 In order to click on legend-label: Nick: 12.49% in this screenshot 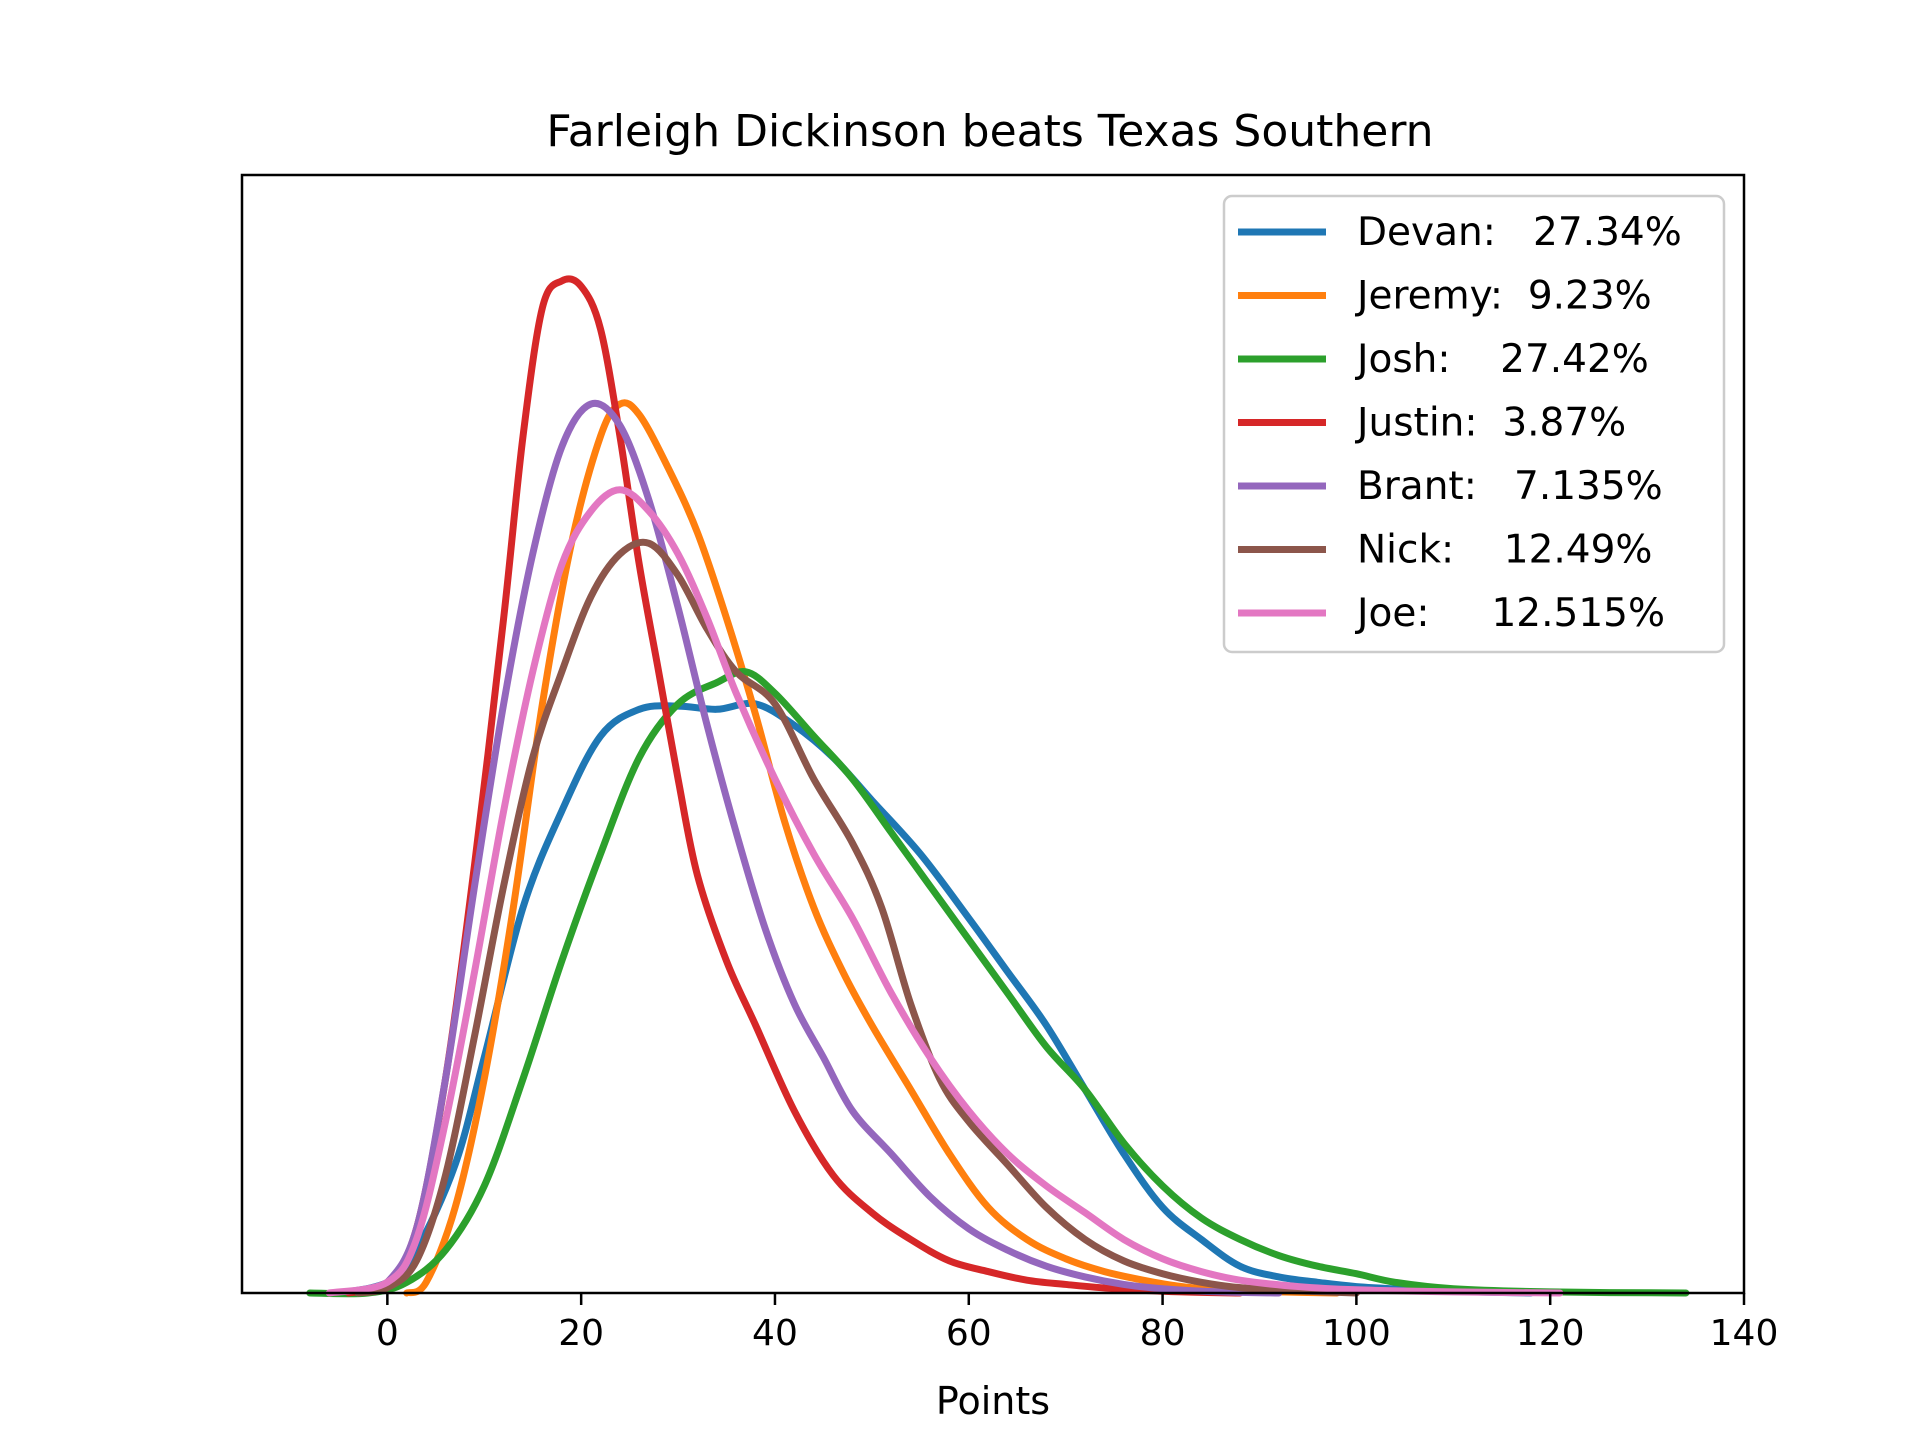, I will do `click(1504, 550)`.